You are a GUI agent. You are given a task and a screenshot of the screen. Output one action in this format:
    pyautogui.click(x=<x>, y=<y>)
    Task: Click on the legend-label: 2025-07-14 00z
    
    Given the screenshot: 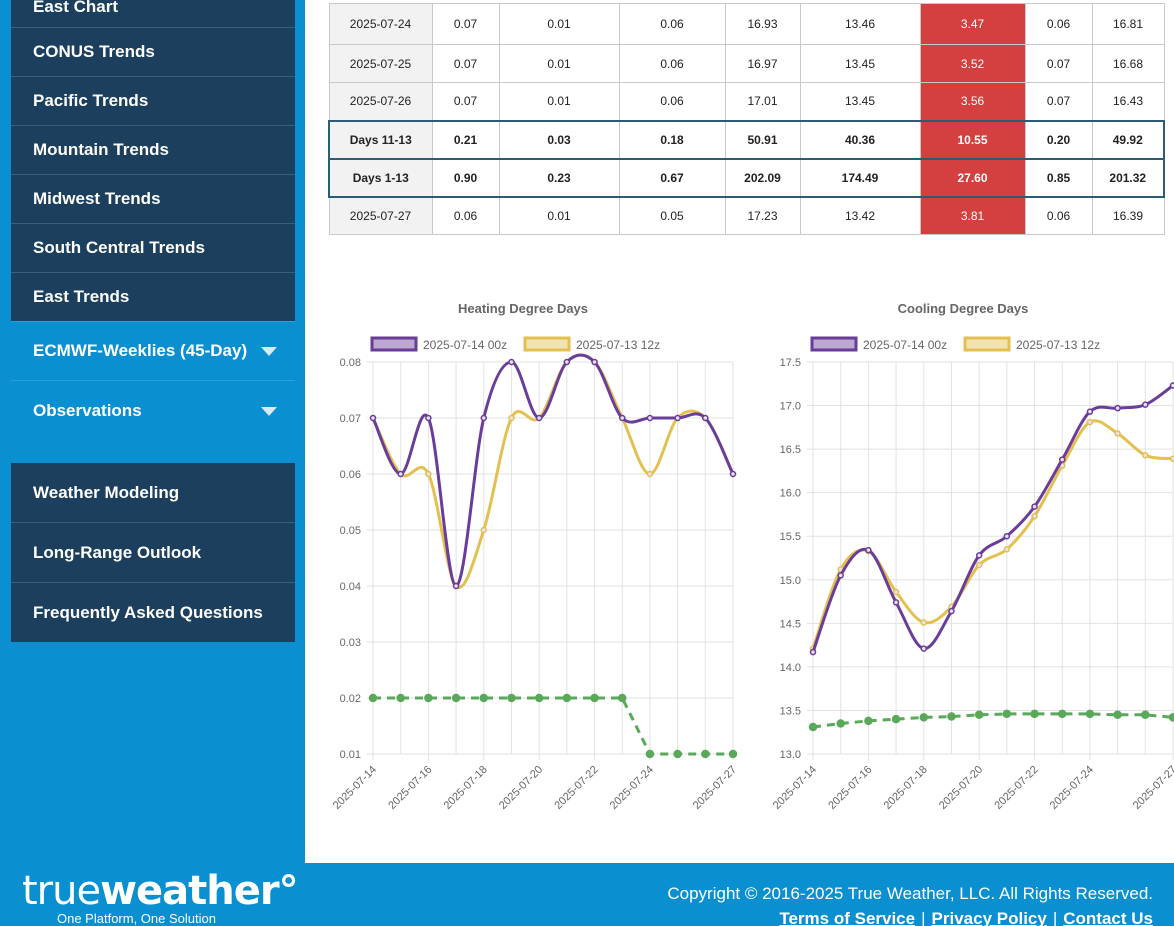 What is the action you would take?
    pyautogui.click(x=905, y=345)
    